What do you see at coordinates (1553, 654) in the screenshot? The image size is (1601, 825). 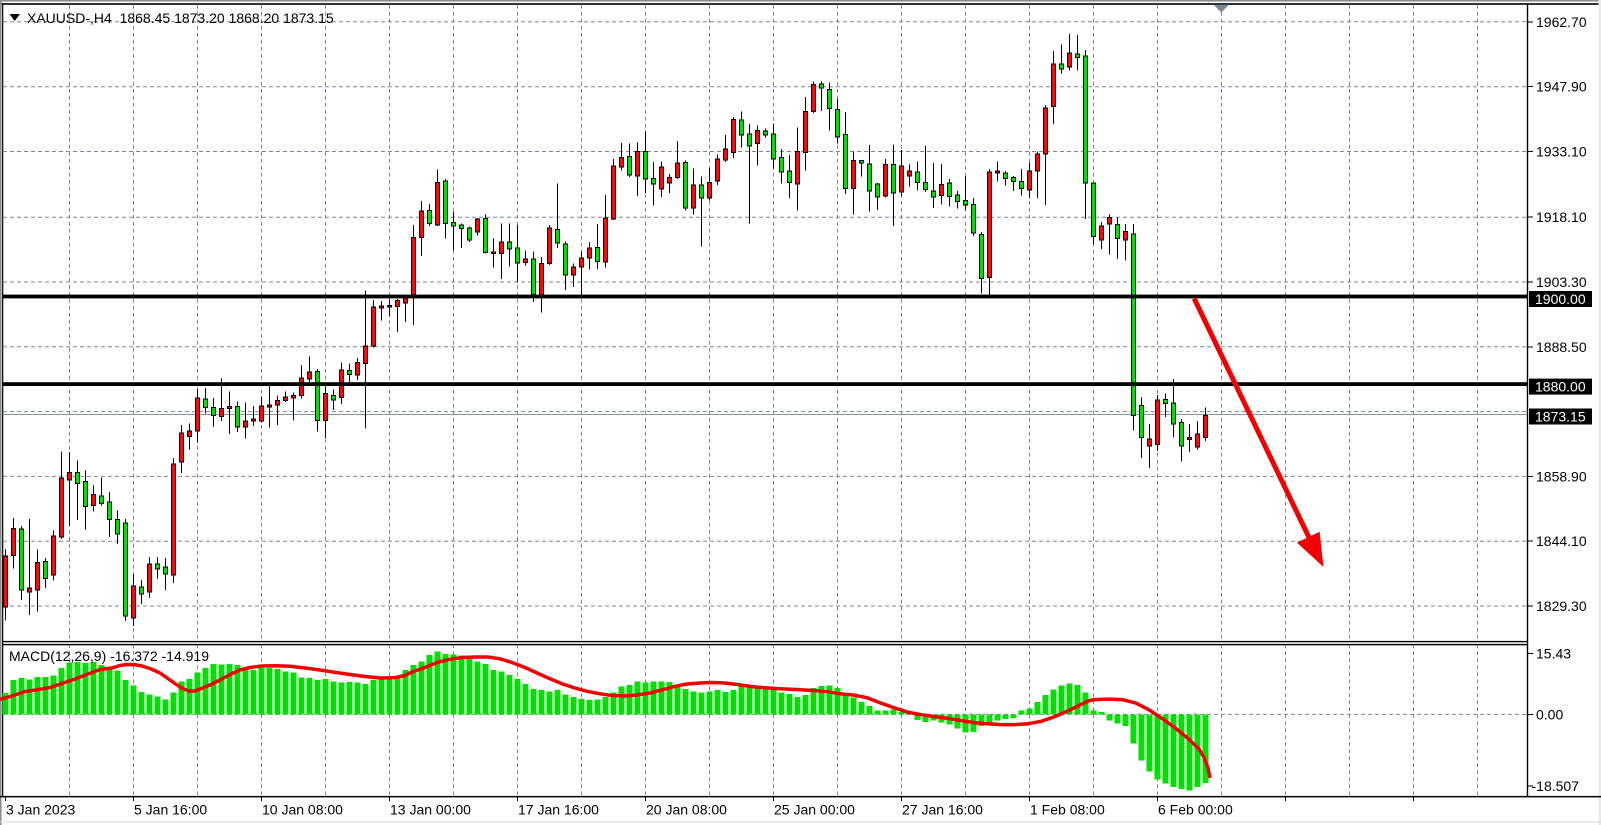 I see `svg-text: 15.43` at bounding box center [1553, 654].